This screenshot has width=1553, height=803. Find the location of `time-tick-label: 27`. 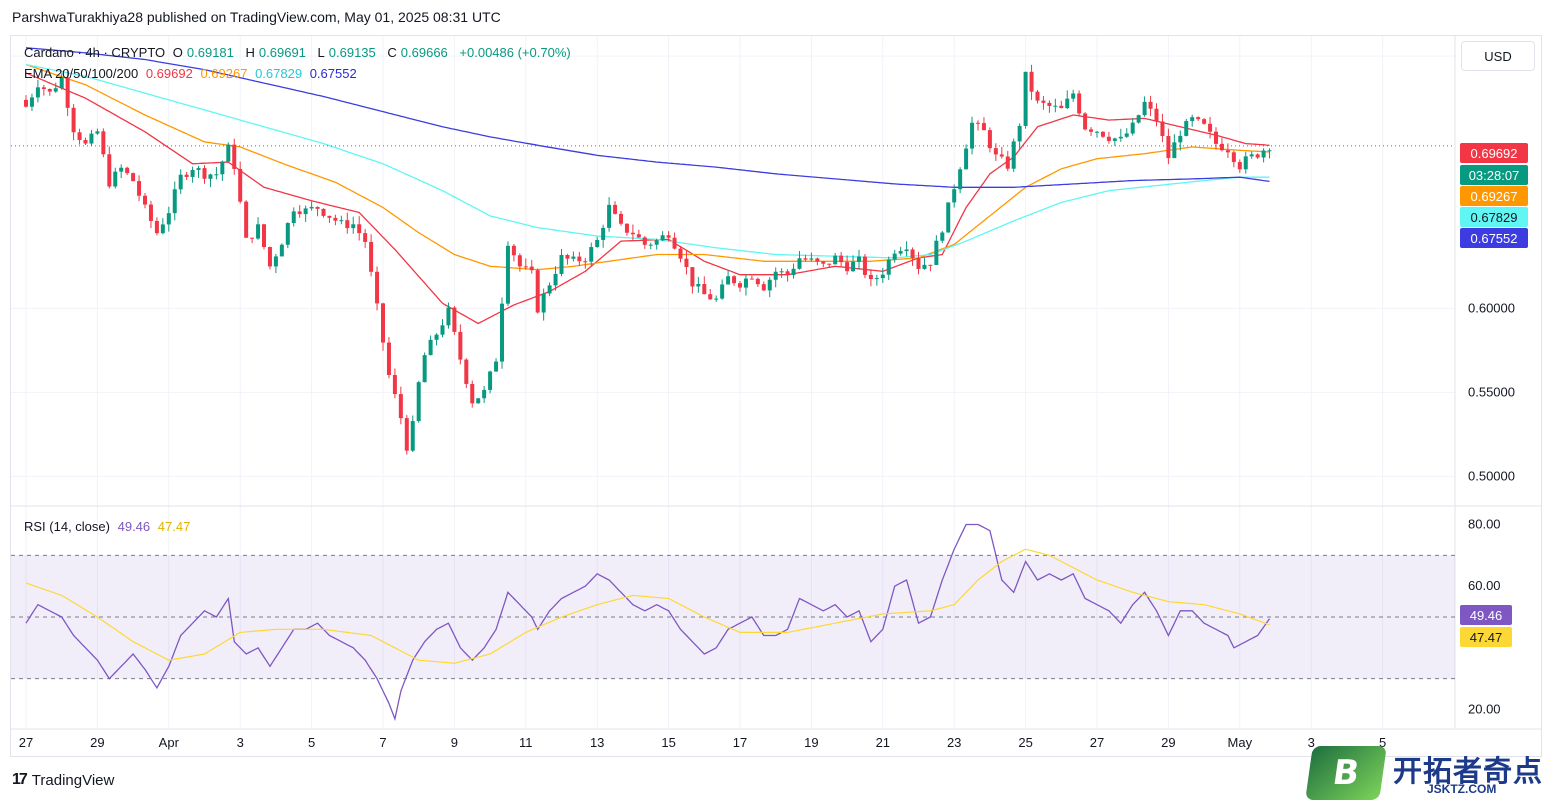

time-tick-label: 27 is located at coordinates (1097, 742).